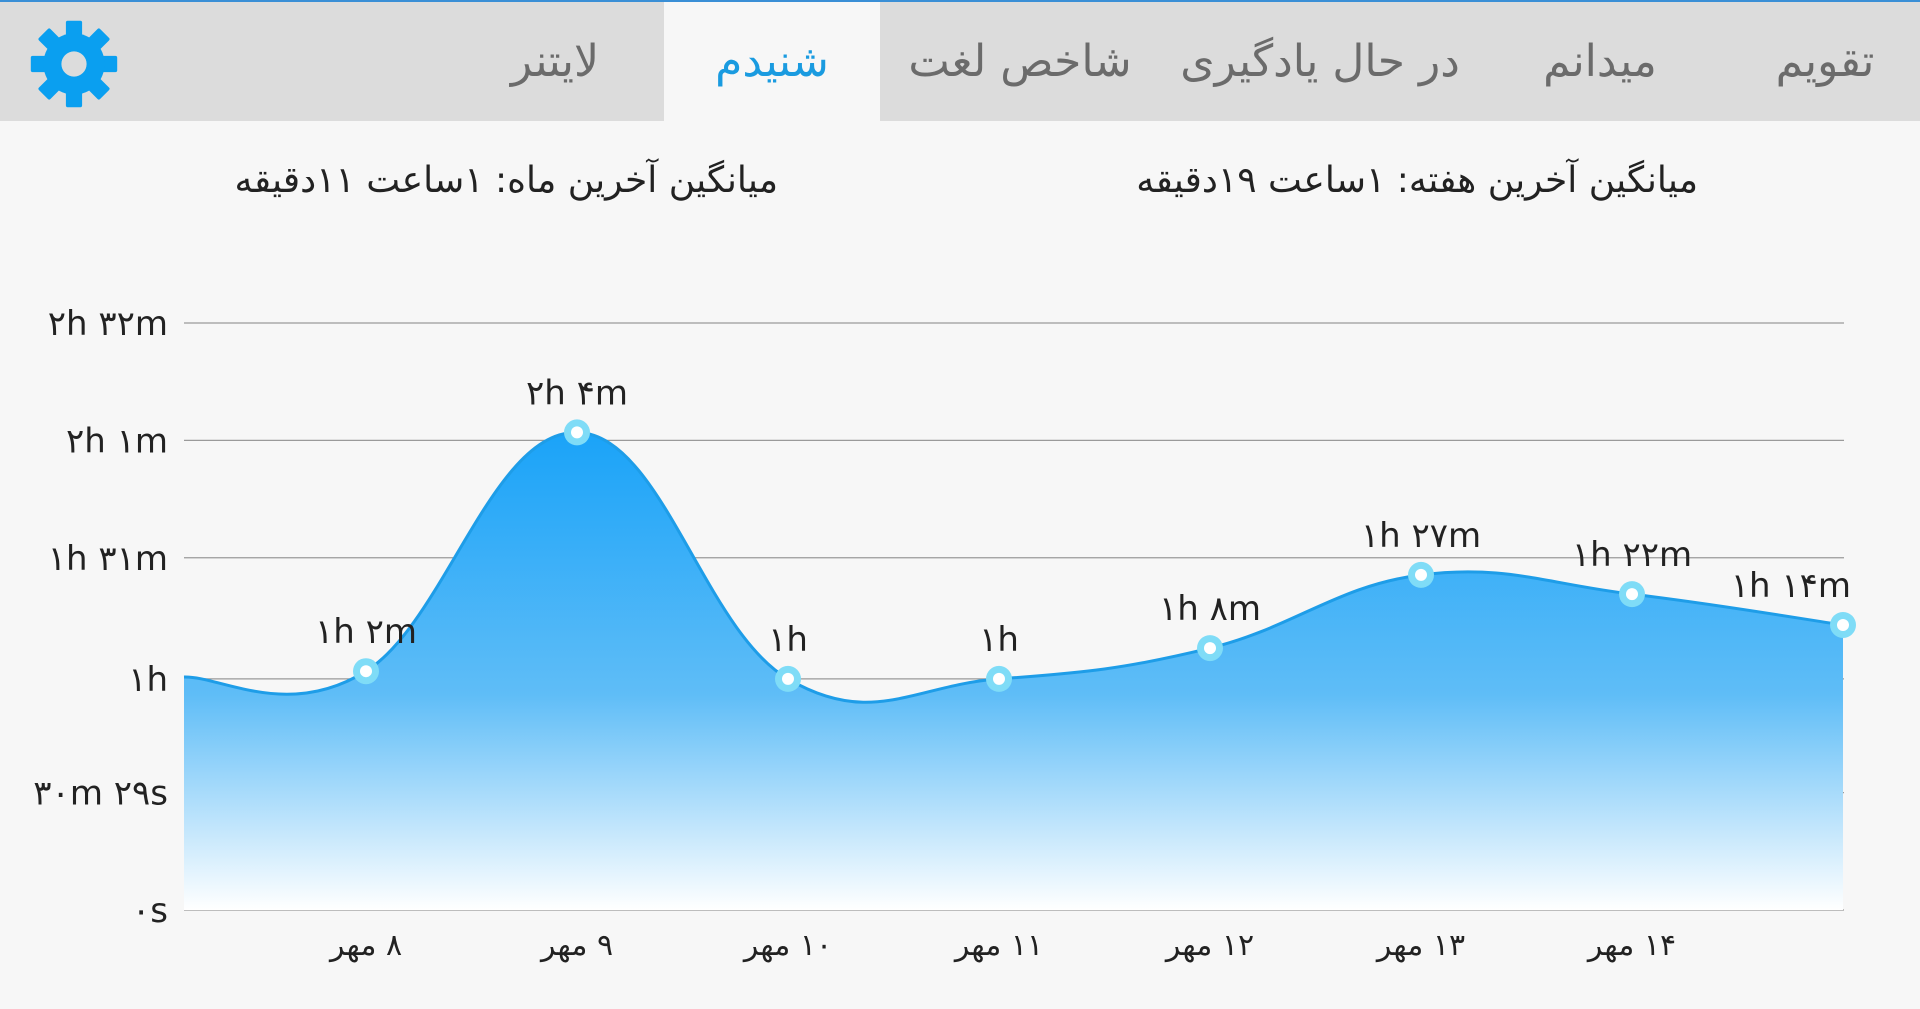  I want to click on settings-button, so click(74, 64).